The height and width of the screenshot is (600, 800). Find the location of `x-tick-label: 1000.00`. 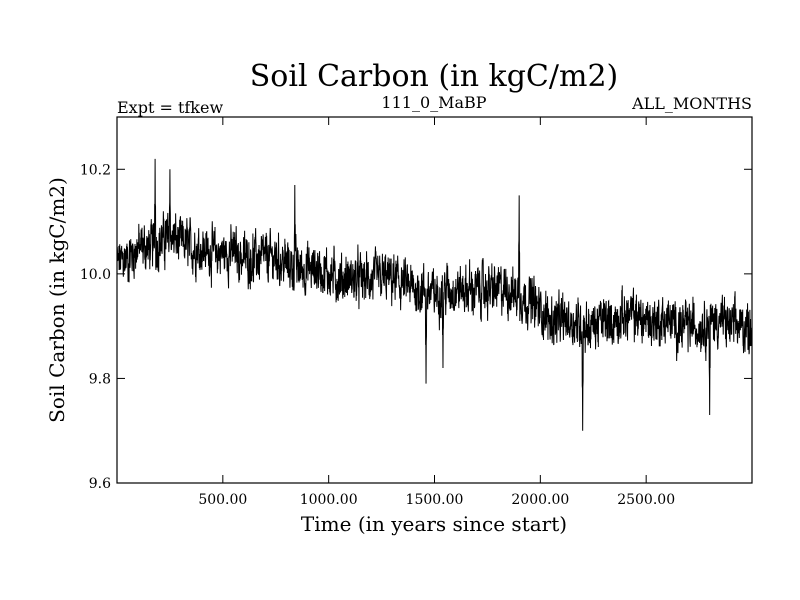

x-tick-label: 1000.00 is located at coordinates (329, 500).